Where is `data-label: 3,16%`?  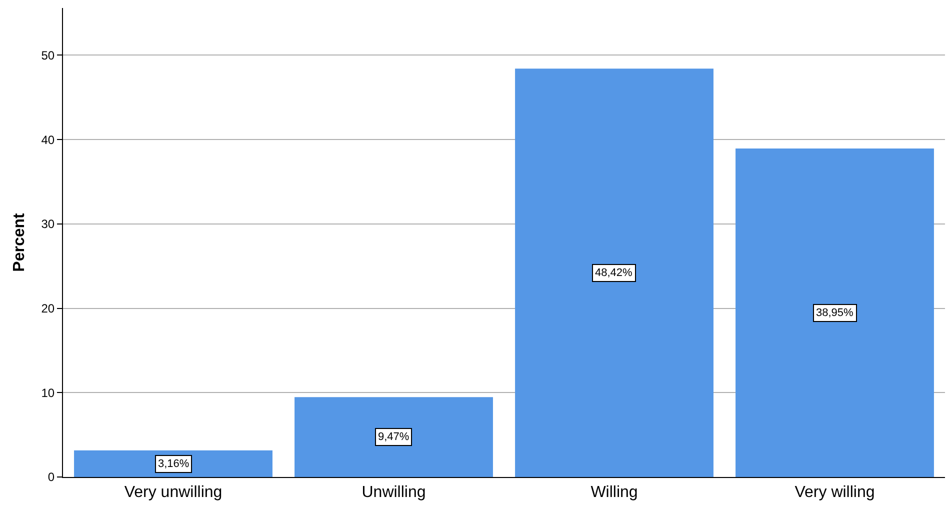 data-label: 3,16% is located at coordinates (174, 464).